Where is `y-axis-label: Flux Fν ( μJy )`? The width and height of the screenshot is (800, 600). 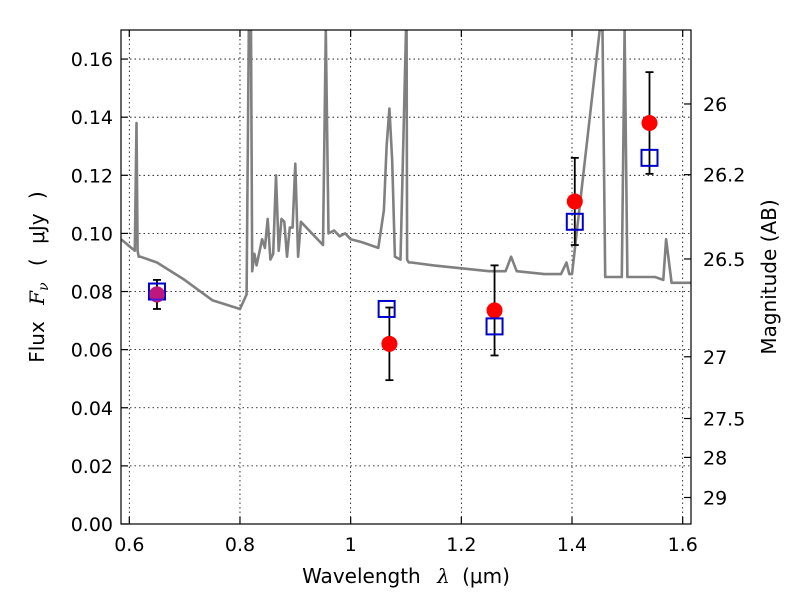
y-axis-label: Flux Fν ( μJy ) is located at coordinates (39, 277).